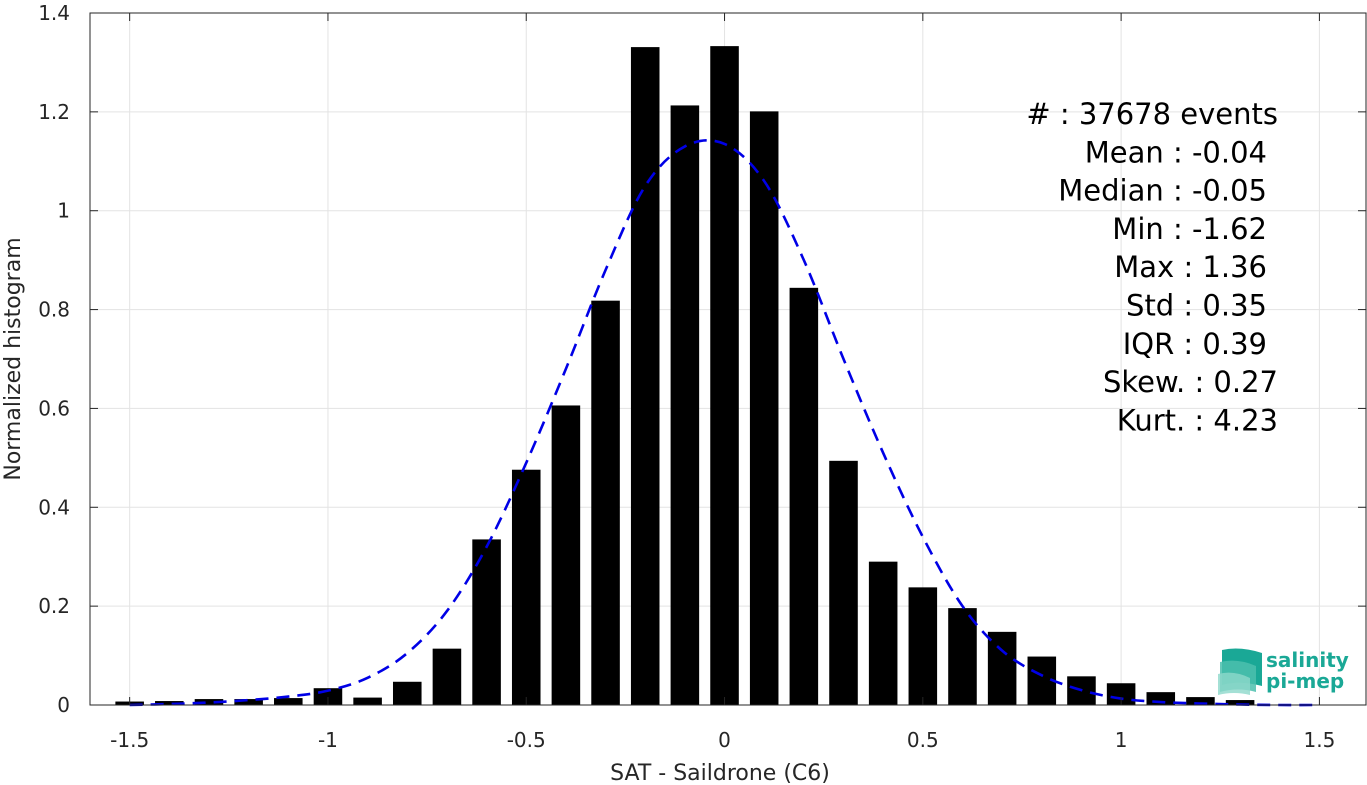 The height and width of the screenshot is (785, 1367). What do you see at coordinates (1195, 344) in the screenshot?
I see `stats-line: IQR : 0.39` at bounding box center [1195, 344].